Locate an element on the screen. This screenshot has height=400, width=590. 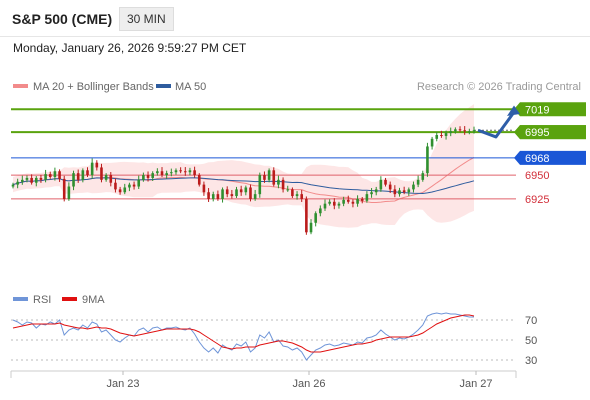
level-label-overlay-6995: 6995 is located at coordinates (537, 133).